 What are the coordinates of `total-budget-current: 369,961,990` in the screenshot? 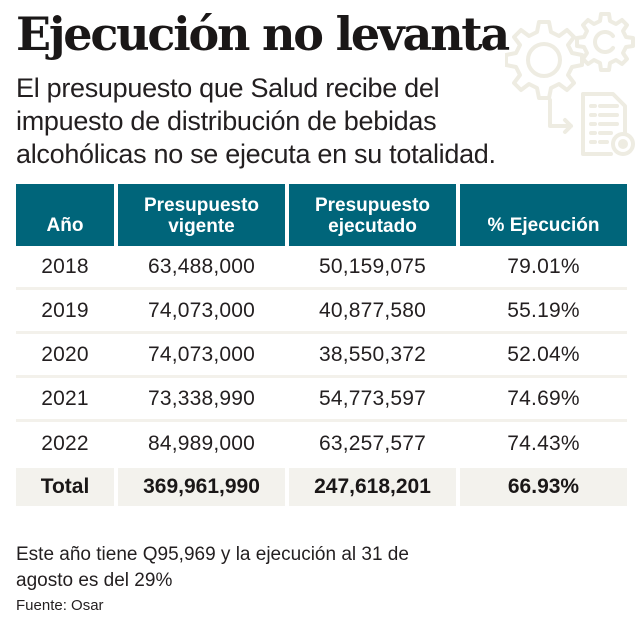 It's located at (201, 487).